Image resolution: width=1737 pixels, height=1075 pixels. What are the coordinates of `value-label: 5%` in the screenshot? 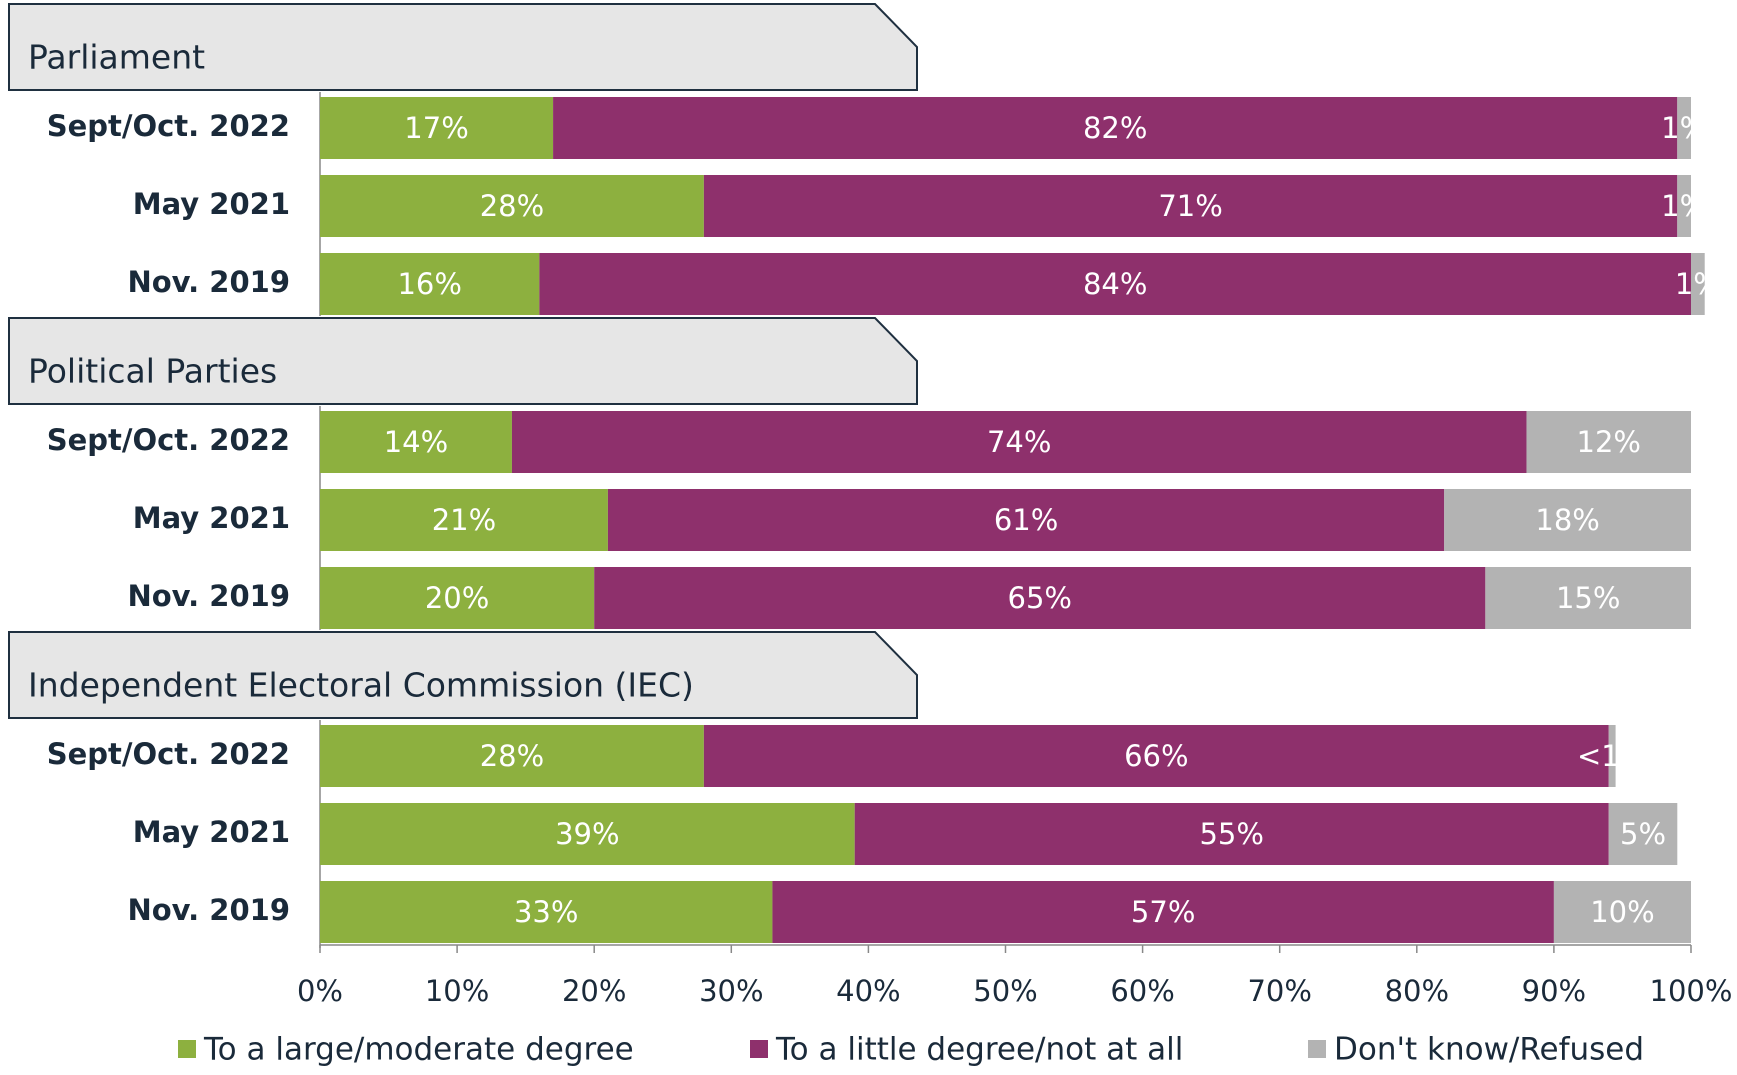 It's located at (1643, 834).